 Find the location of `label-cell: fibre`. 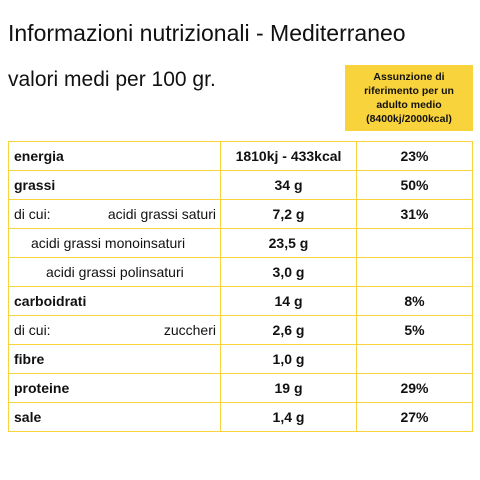

label-cell: fibre is located at coordinates (114, 359).